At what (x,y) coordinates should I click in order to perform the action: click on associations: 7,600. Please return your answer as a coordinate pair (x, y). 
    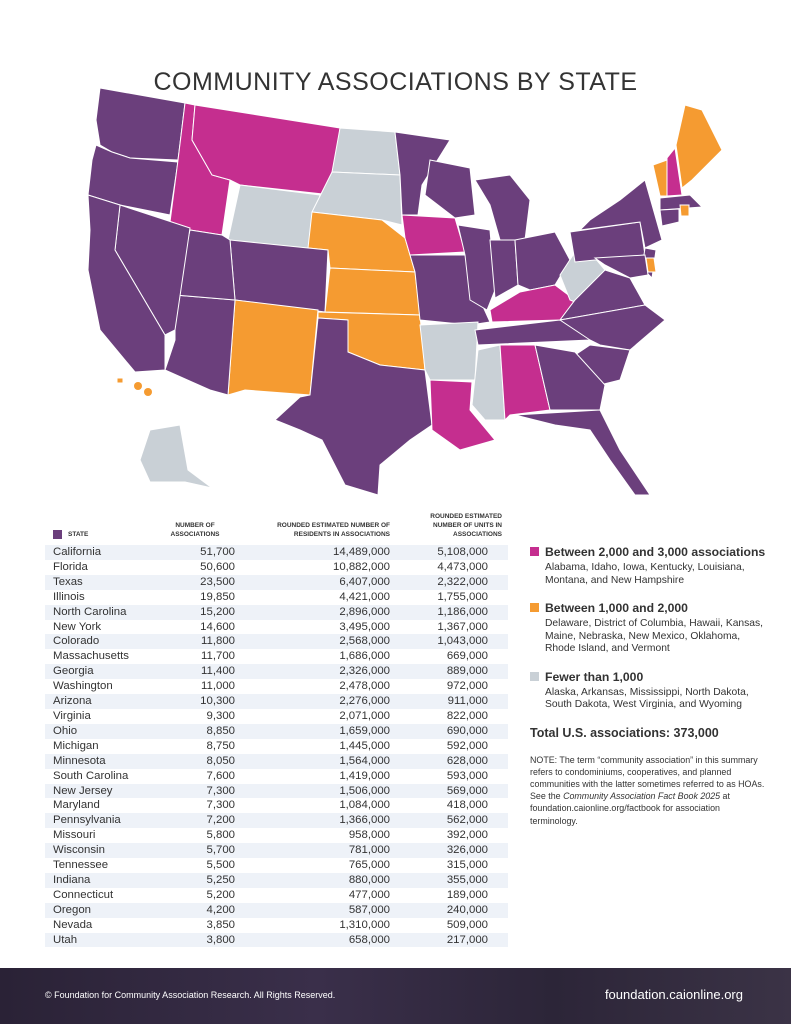
    Looking at the image, I should click on (220, 775).